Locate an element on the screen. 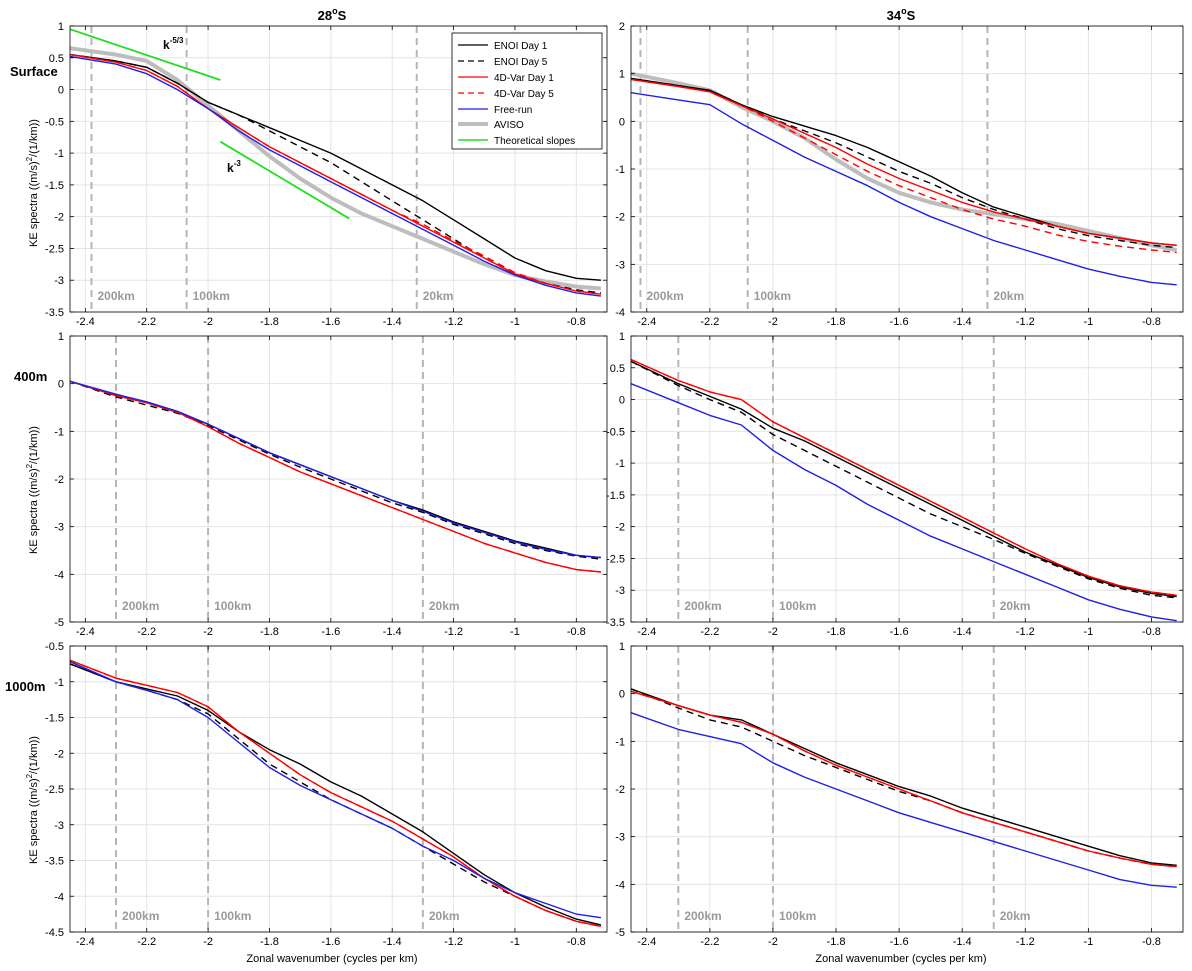  ylabel-row2: KE spectra ((m/s)2/(1/km)) is located at coordinates (32, 490).